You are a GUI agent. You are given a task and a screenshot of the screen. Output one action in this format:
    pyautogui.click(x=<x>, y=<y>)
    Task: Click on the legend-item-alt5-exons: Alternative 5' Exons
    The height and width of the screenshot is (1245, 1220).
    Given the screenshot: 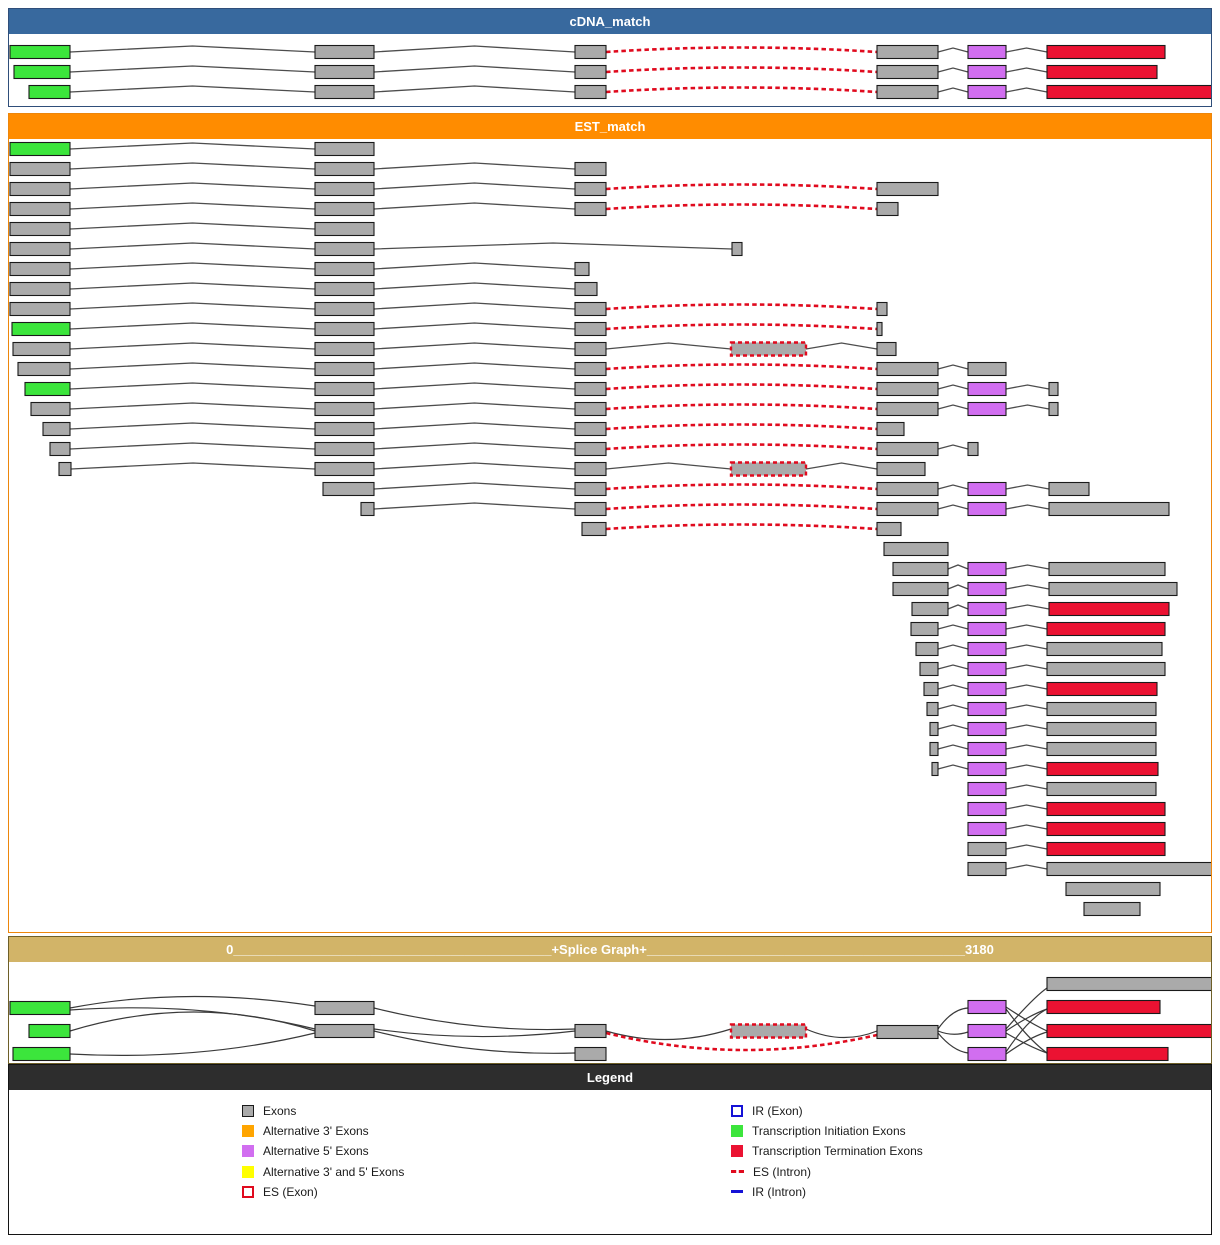 What is the action you would take?
    pyautogui.click(x=305, y=1150)
    